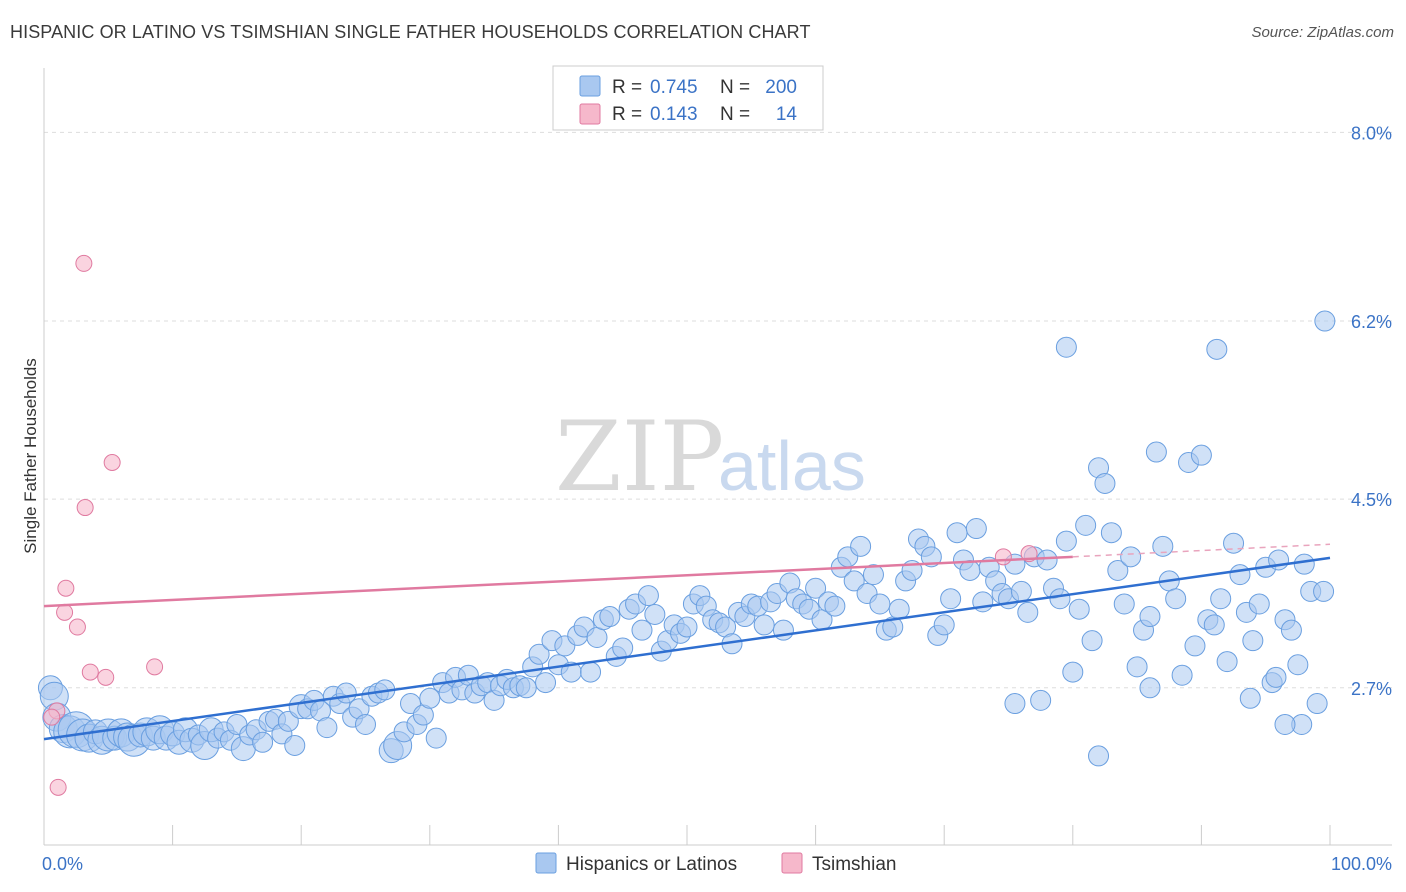  I want to click on x-tick-label-1: 100.0%, so click(1361, 864).